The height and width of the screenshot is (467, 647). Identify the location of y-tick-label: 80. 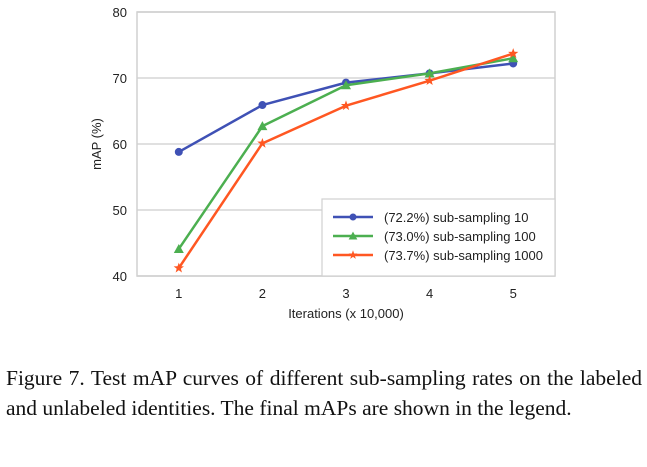
(120, 12).